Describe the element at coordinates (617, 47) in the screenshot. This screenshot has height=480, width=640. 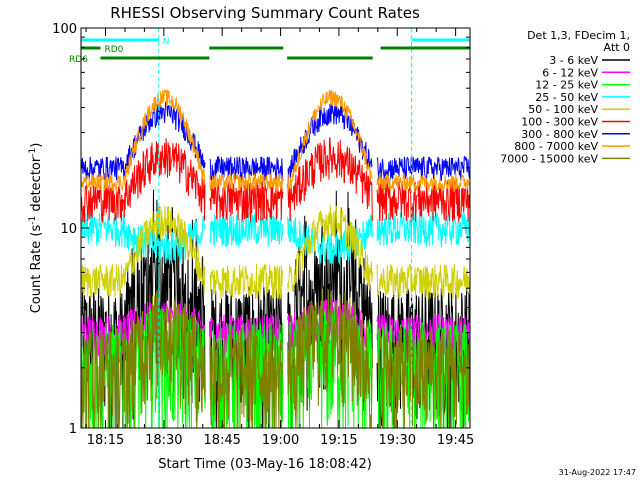
I see `legend-header-1: Att 0` at that location.